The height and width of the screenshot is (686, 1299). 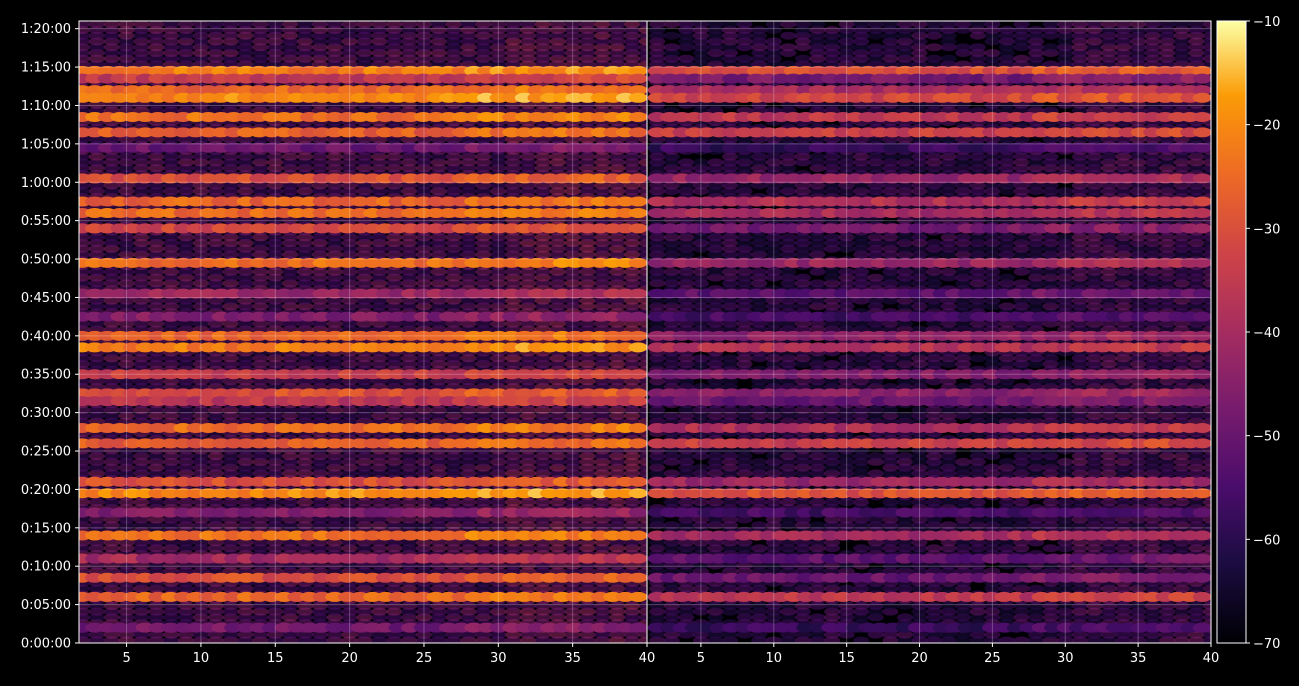 I want to click on colorbar-tick-label: −30, so click(x=1266, y=229).